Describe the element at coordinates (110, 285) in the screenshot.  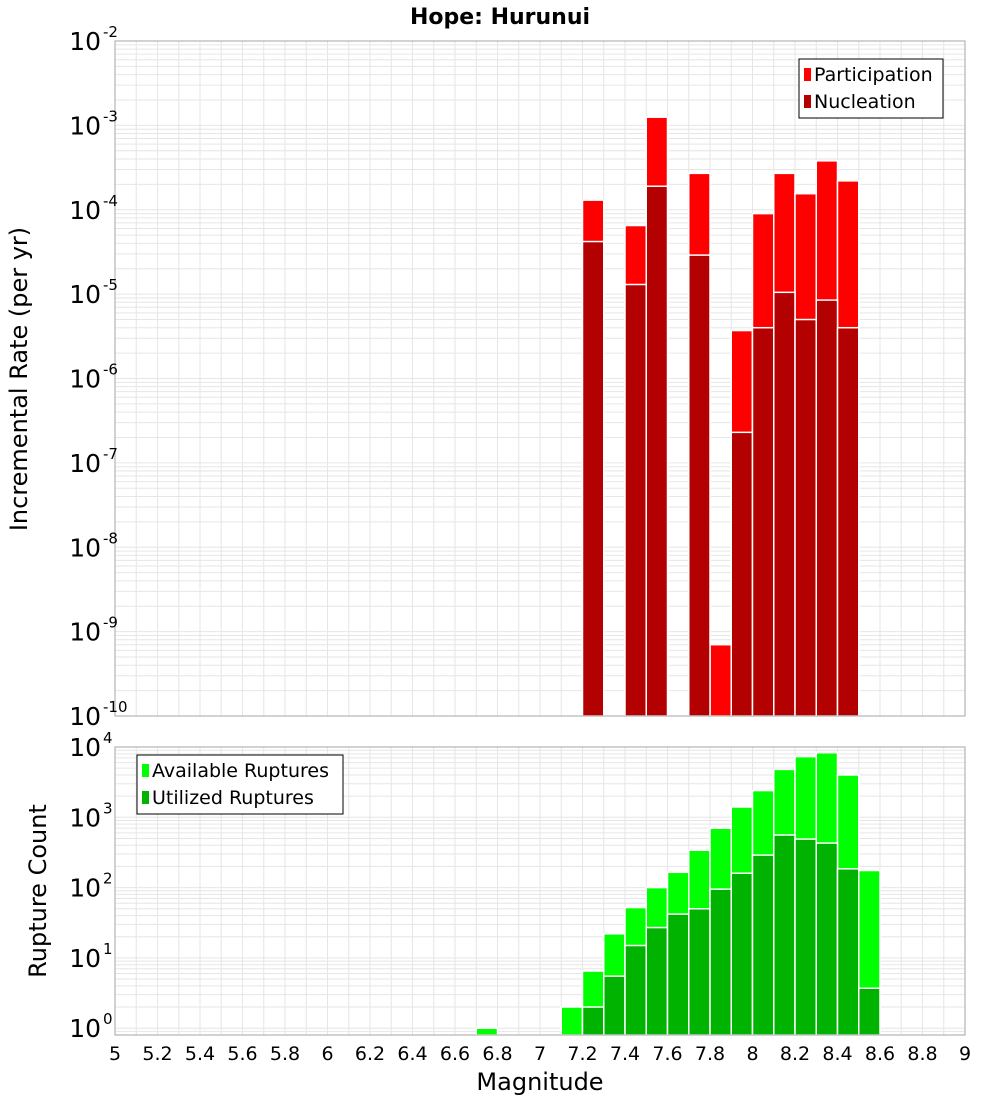
I see `rate-y-tick-exponent: -5` at that location.